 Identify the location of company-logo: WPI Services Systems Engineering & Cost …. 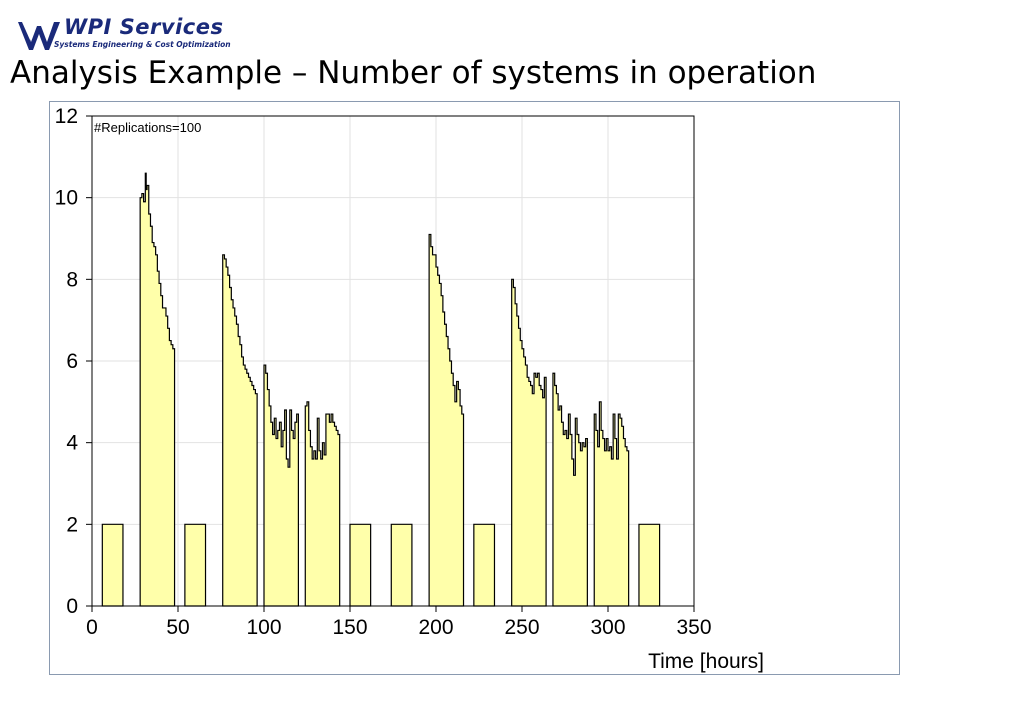
(148, 34).